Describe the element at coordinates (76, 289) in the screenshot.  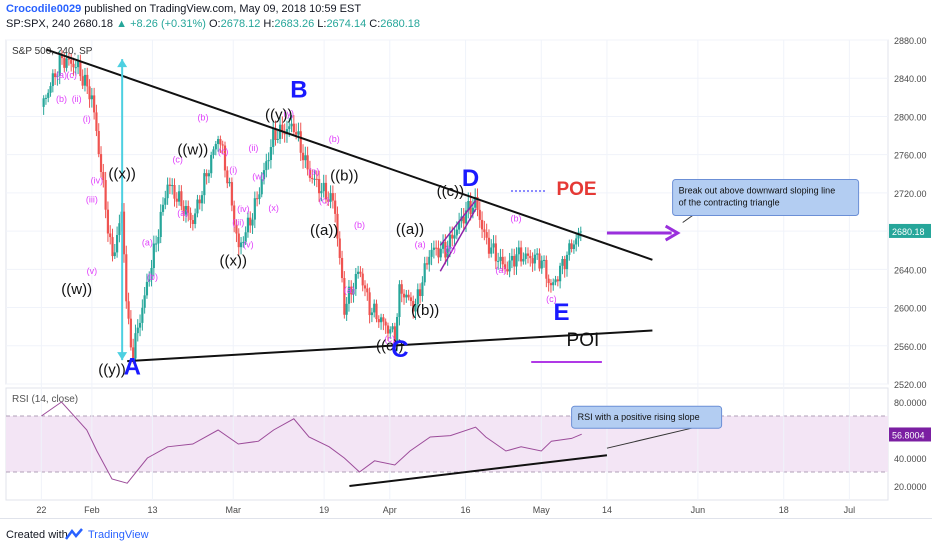
I see `degree-label: ((w))` at that location.